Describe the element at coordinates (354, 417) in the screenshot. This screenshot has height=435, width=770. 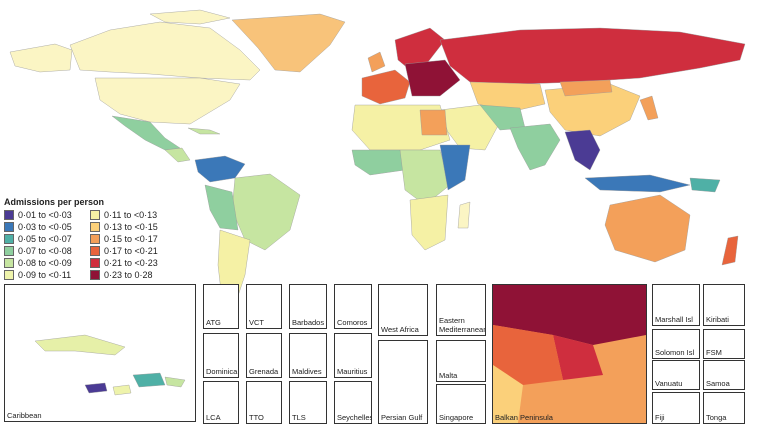
I see `inset-label-seychelles: Seychelles` at that location.